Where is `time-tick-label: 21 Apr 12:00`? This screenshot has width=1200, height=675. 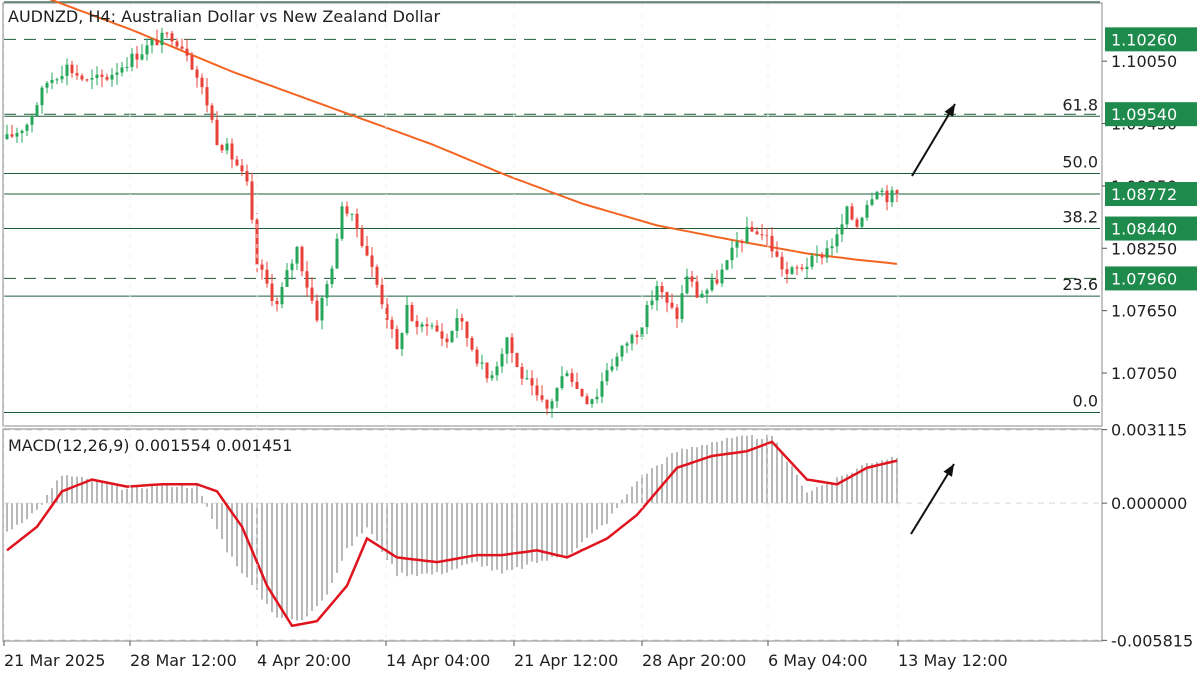 time-tick-label: 21 Apr 12:00 is located at coordinates (566, 660).